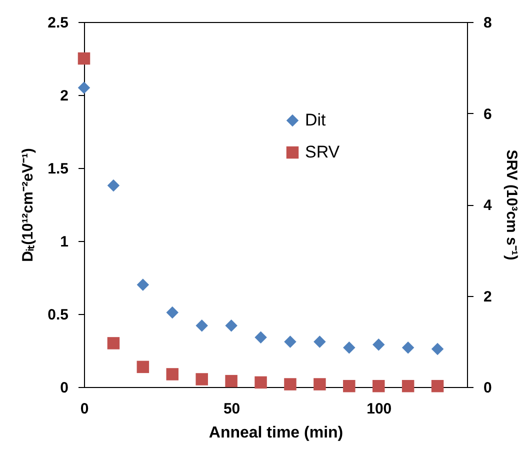  I want to click on y-tick-label: 1, so click(64, 242).